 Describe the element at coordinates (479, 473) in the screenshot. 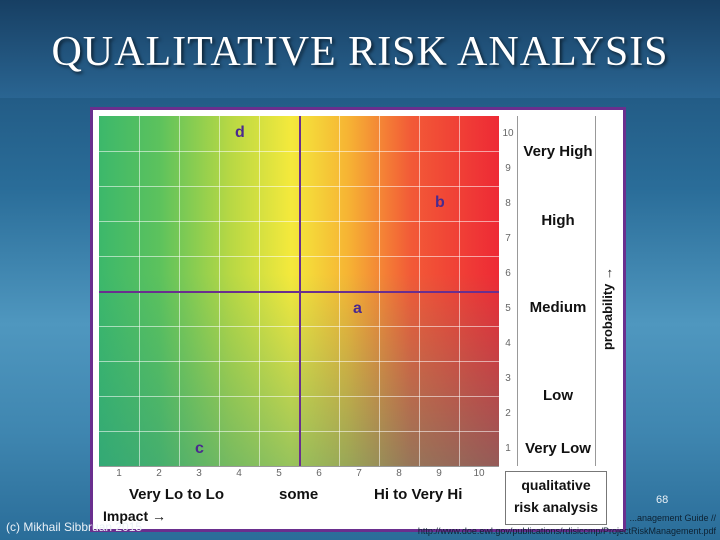

I see `x-number: 10` at that location.